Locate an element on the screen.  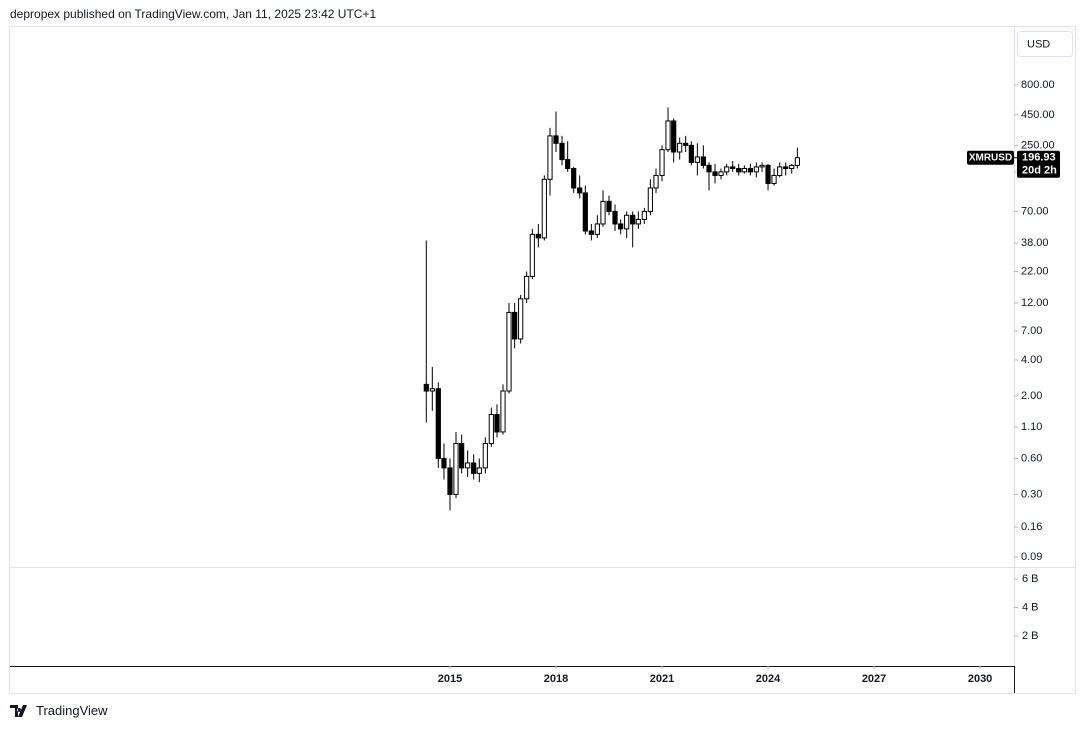
currency-button is located at coordinates (1045, 44).